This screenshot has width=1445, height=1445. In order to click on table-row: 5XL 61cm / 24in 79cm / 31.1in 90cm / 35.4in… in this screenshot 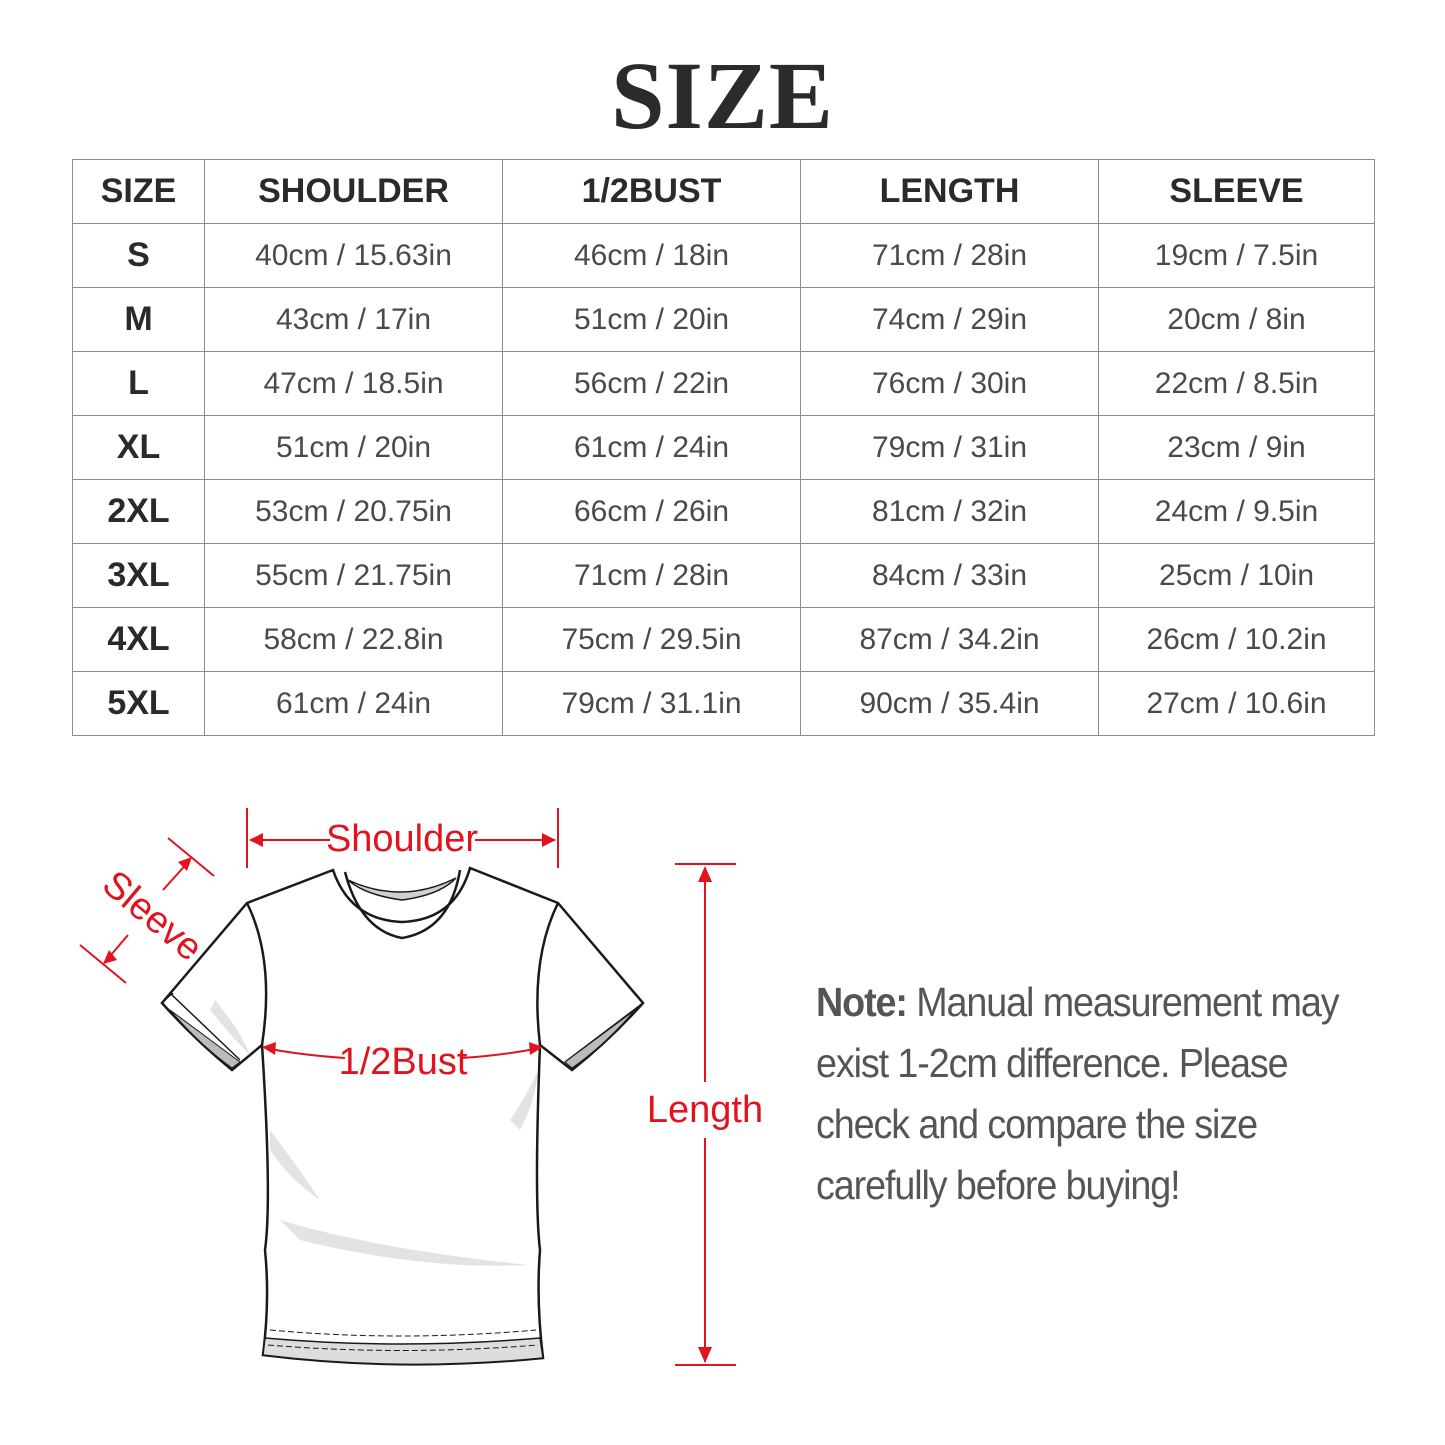, I will do `click(723, 703)`.